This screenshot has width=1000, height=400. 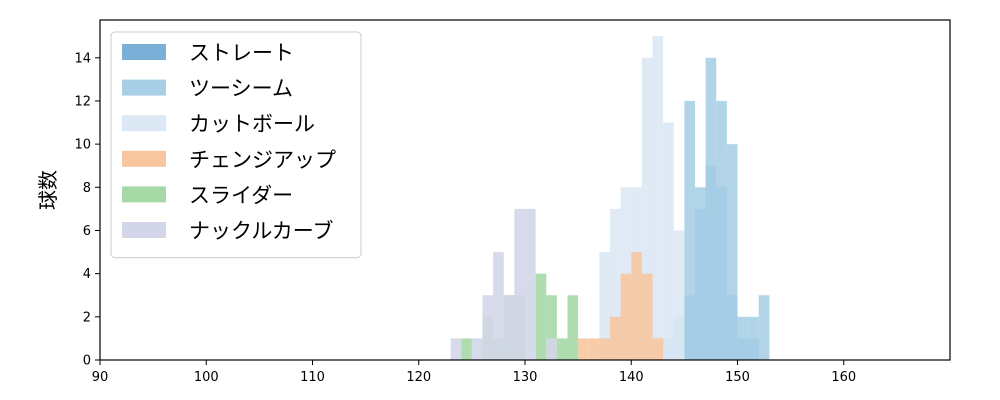 I want to click on y-tick-label: 4, so click(x=87, y=274).